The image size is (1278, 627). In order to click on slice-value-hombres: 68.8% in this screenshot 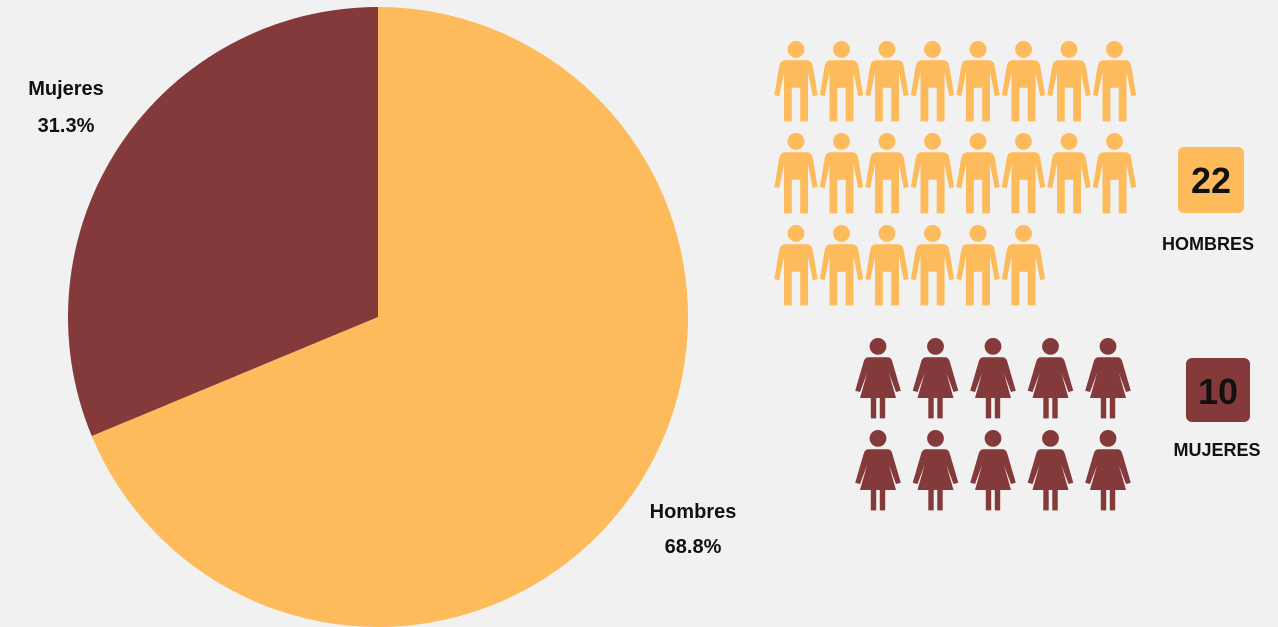, I will do `click(693, 547)`.